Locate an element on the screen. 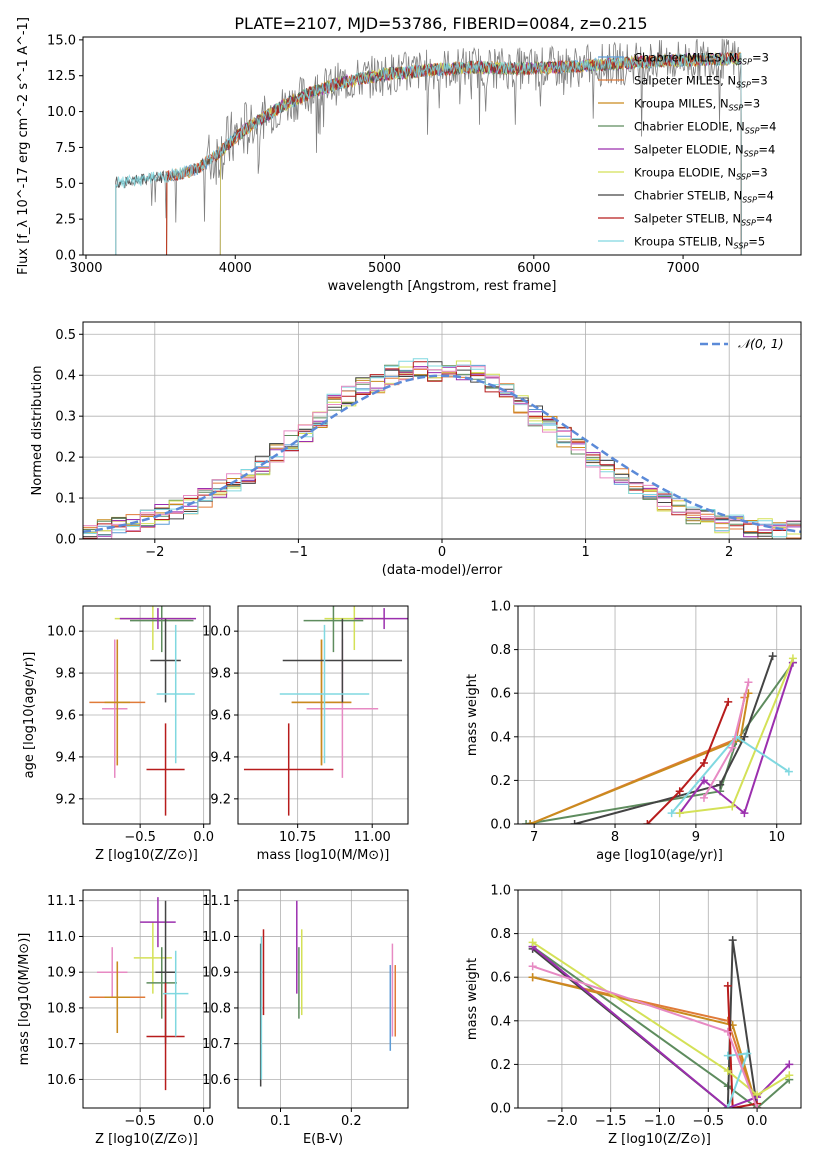  y-tick-label: 9.2 is located at coordinates (65, 799).